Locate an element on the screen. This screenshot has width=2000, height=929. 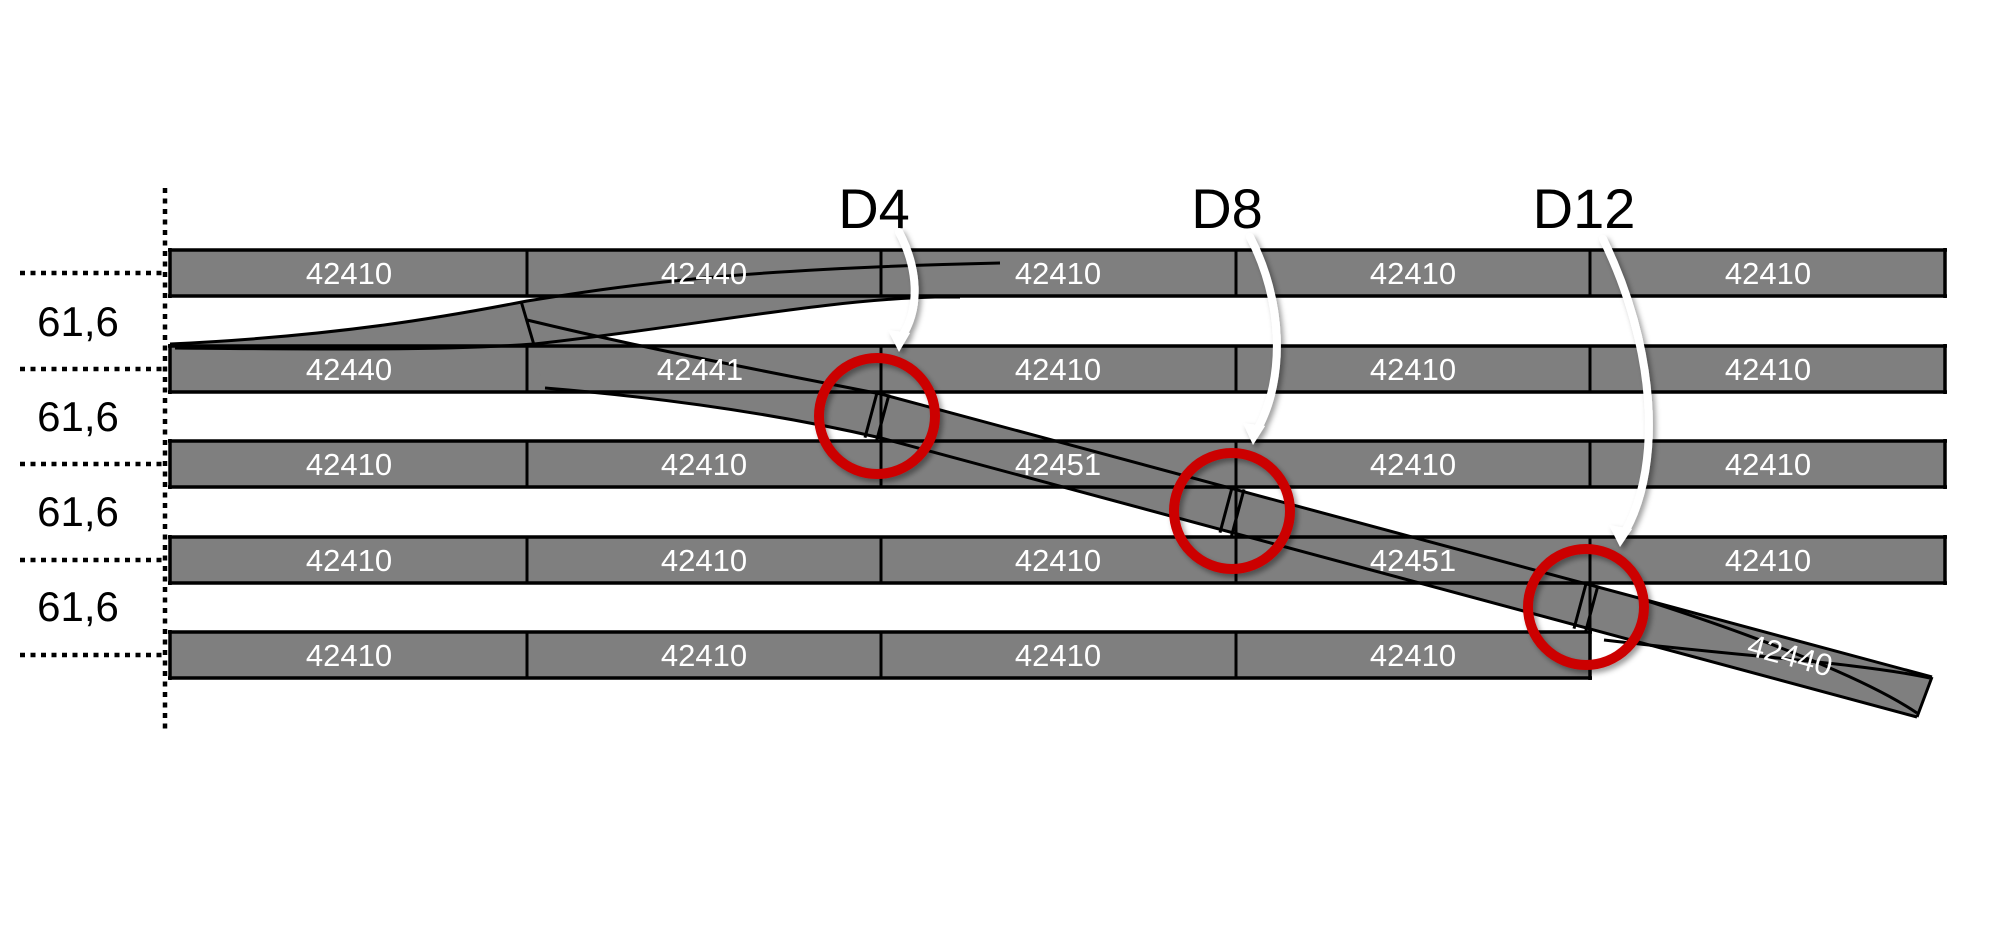
crossover-joint-line is located at coordinates (527, 323).